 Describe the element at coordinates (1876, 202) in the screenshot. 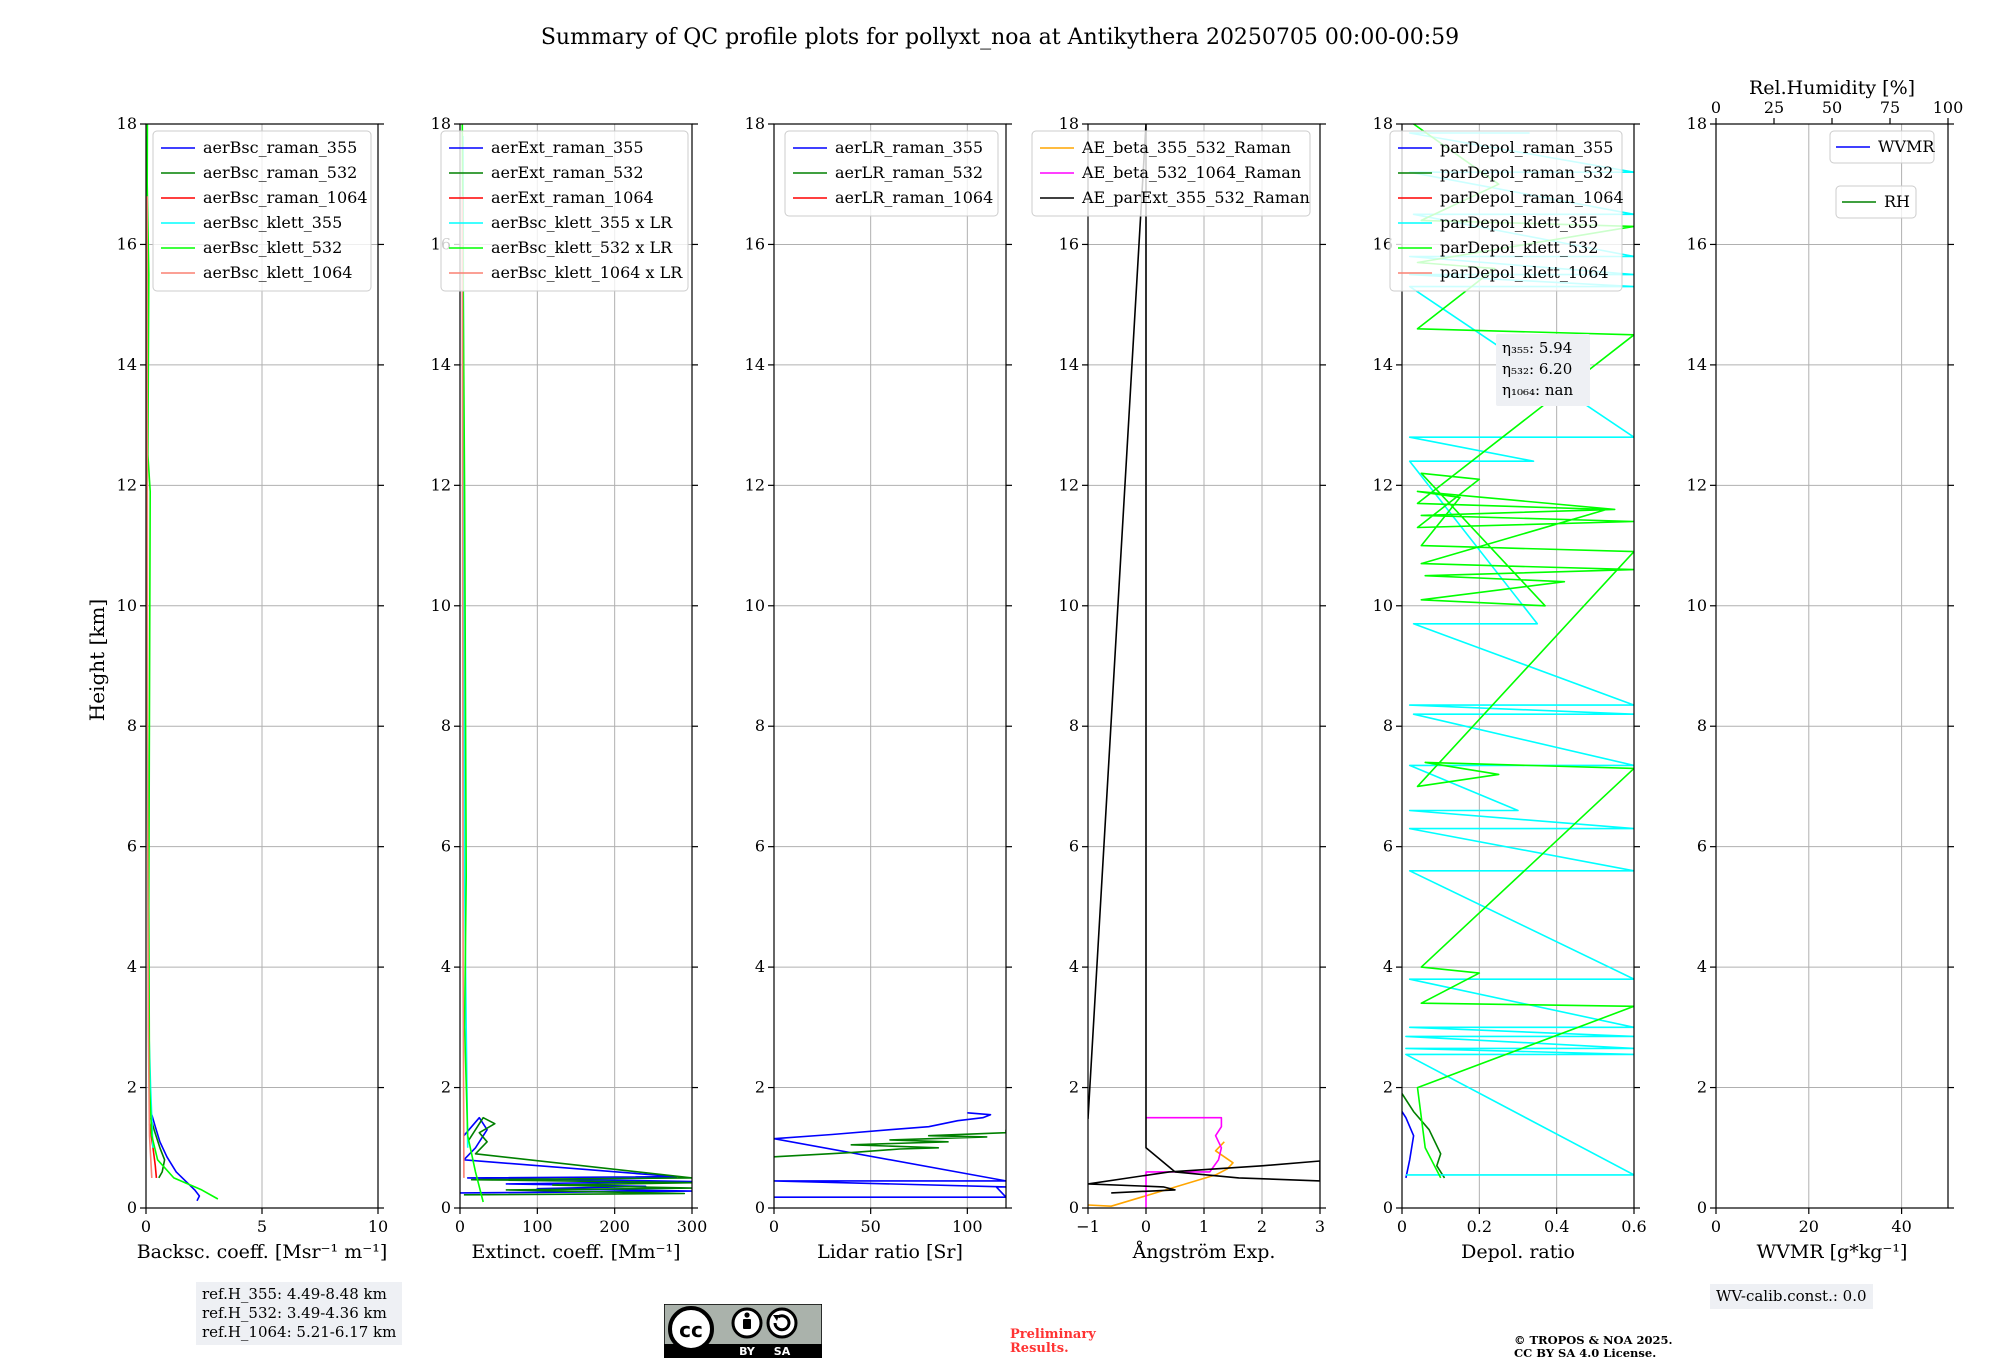

I see `legend-rh: RH` at that location.